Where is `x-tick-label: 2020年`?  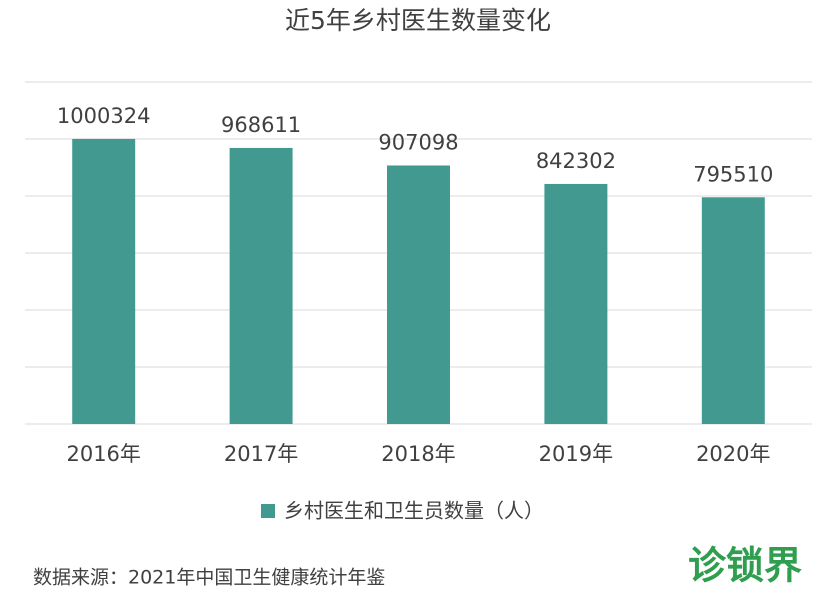
x-tick-label: 2020年 is located at coordinates (733, 454).